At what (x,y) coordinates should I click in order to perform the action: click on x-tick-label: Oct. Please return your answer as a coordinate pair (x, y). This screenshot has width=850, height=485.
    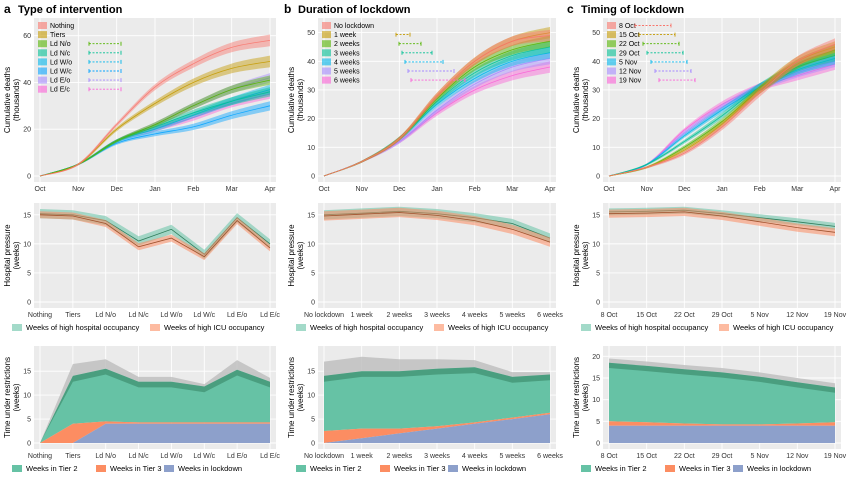
    Looking at the image, I should click on (324, 189).